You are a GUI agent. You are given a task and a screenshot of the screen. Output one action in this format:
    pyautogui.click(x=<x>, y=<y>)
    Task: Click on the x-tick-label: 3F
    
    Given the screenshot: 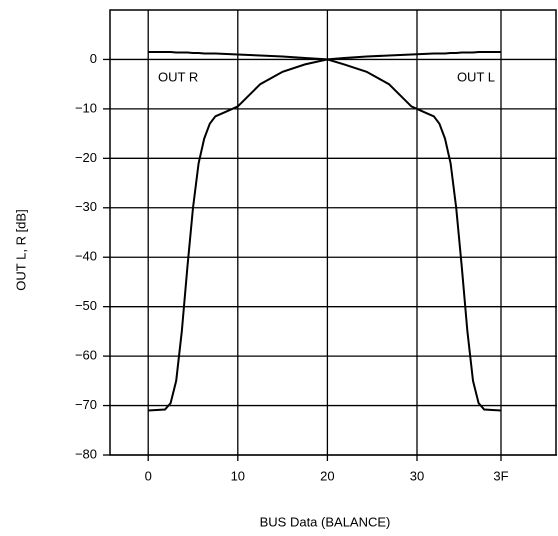 What is the action you would take?
    pyautogui.click(x=500, y=475)
    